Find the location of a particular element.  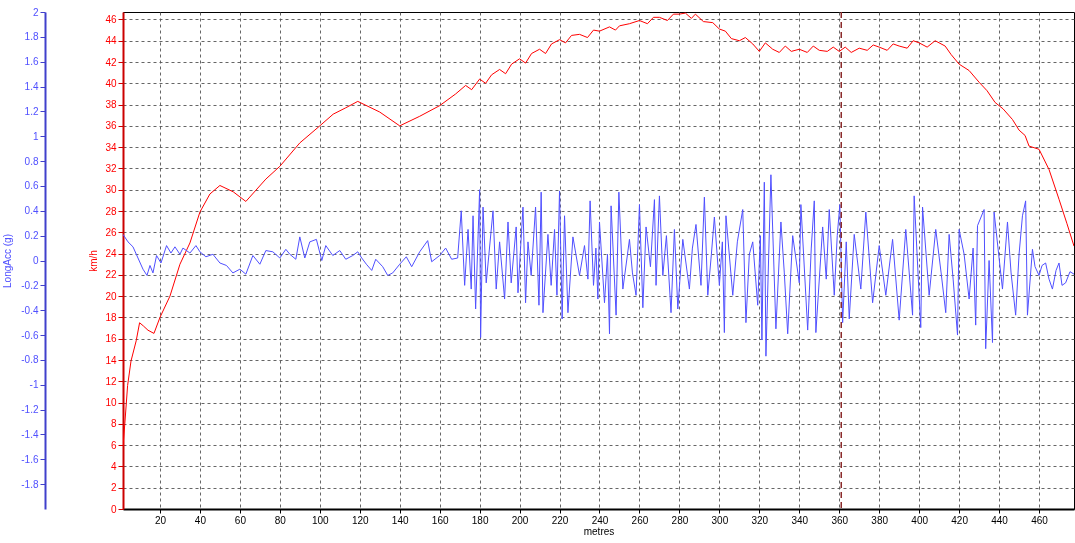

y-tick-label: 8 is located at coordinates (113, 424).